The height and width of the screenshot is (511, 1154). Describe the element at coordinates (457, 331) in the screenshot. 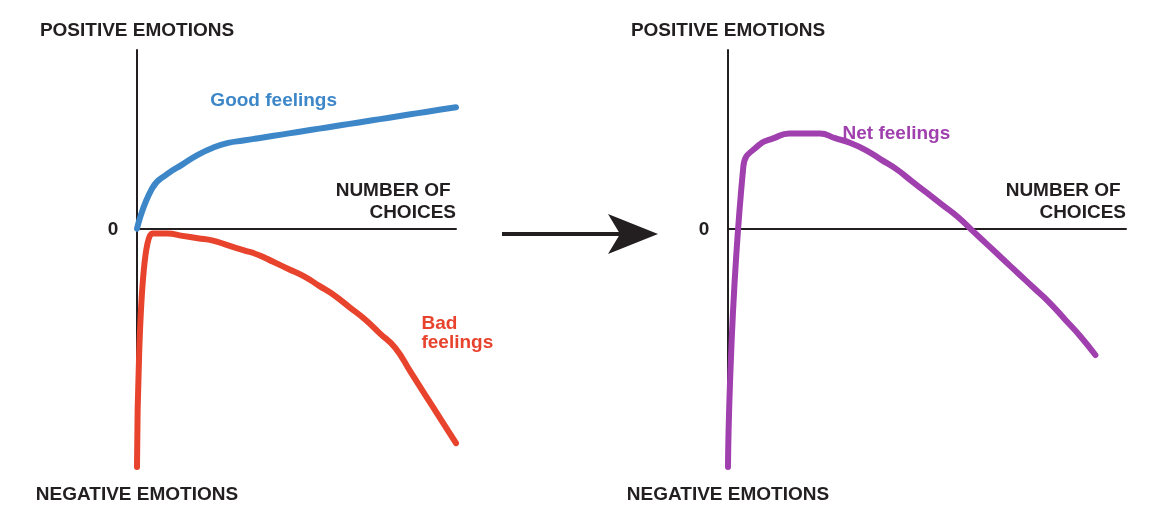

I see `series-label: Bad feelings` at that location.